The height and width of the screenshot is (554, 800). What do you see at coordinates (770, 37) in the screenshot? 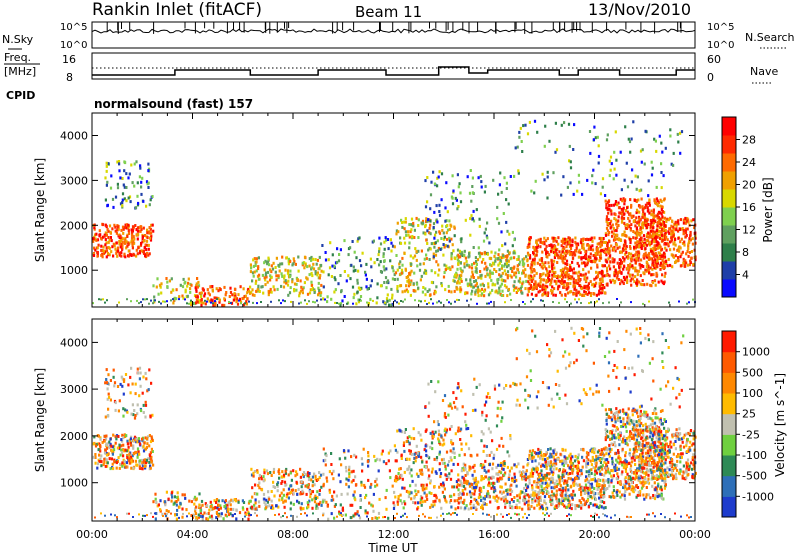
I see `nsearch-label: N.Search` at bounding box center [770, 37].